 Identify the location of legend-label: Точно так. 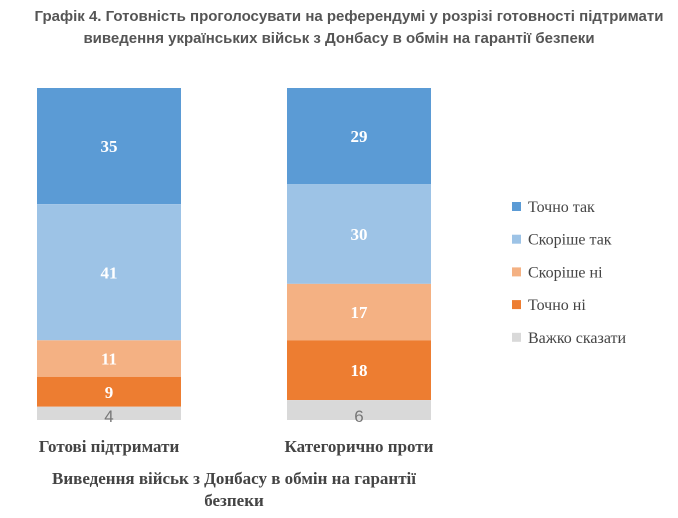
(561, 207).